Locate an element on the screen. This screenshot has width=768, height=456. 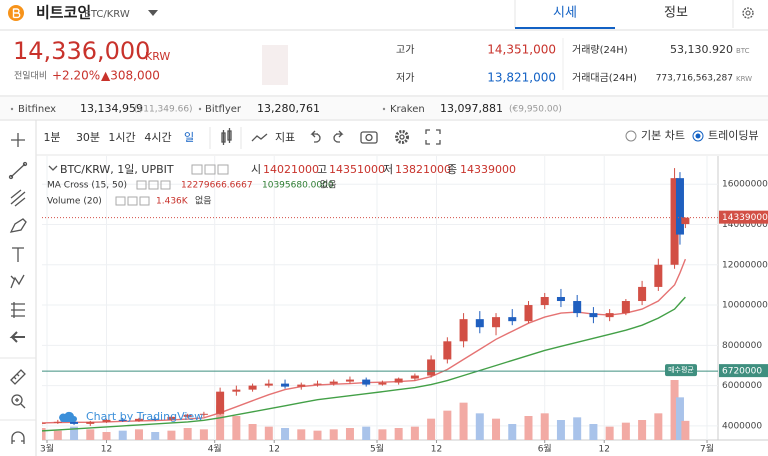
undo-button is located at coordinates (315, 136).